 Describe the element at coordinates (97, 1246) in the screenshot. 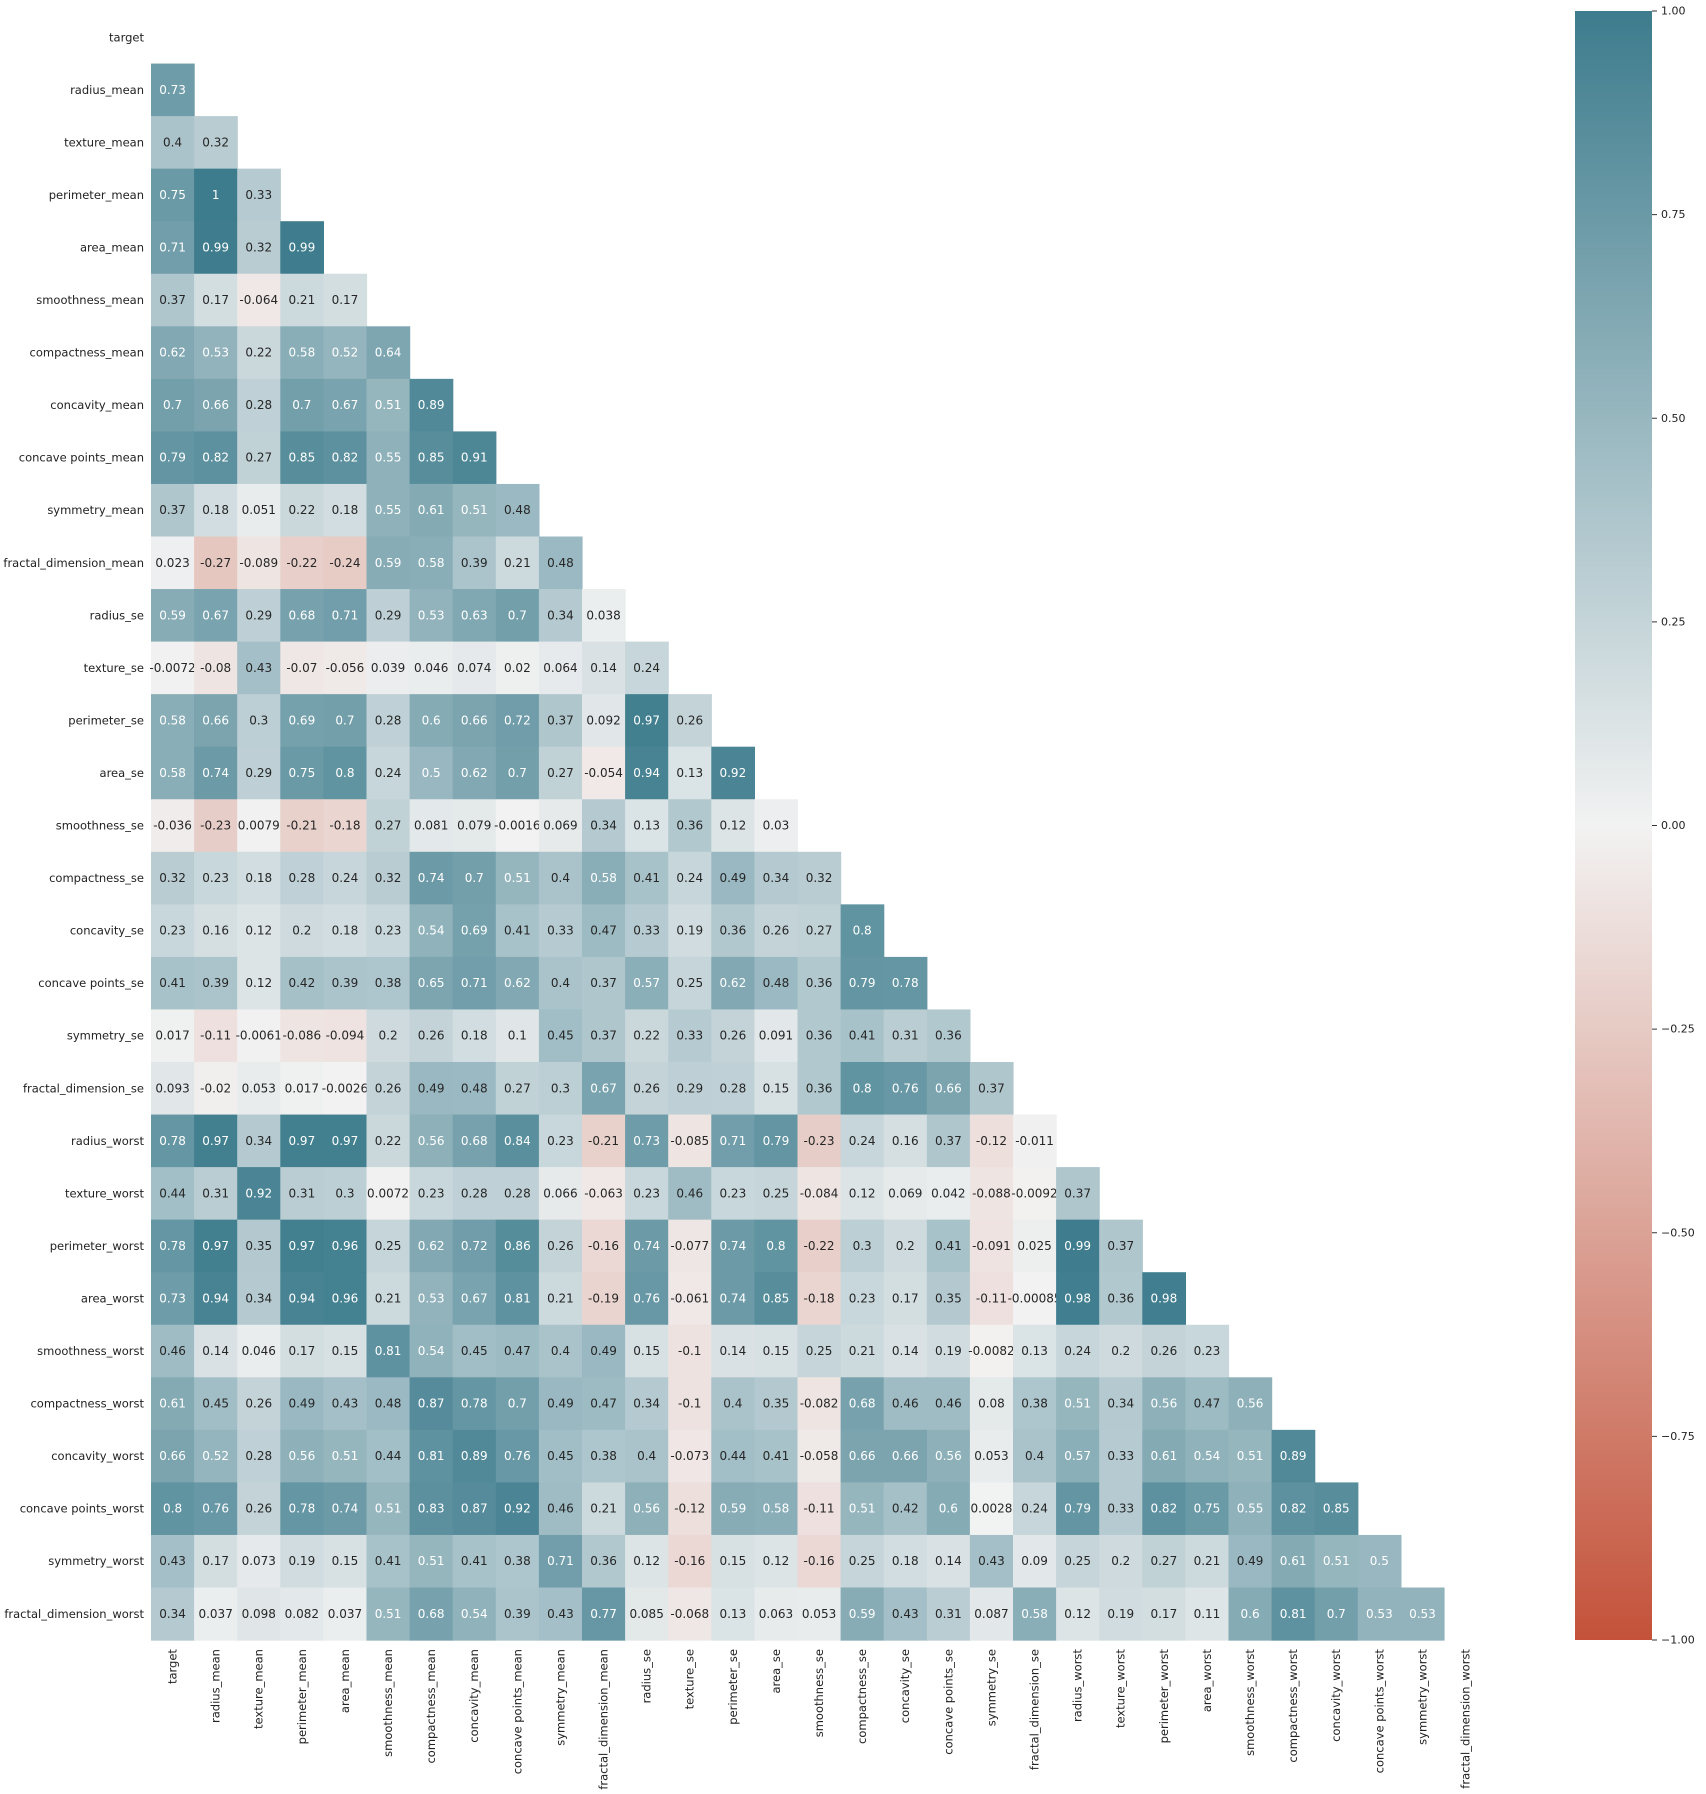

I see `y-tick-label-perimeter-worst: perimeter_worst` at that location.